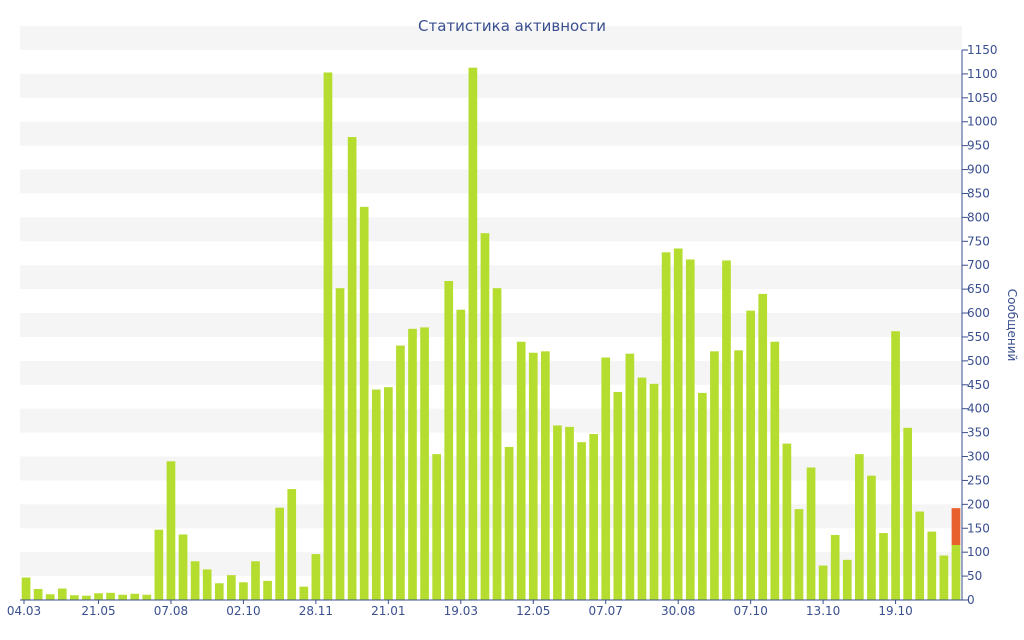 The image size is (1024, 640). Describe the element at coordinates (978, 480) in the screenshot. I see `y-tick-label: 250` at that location.